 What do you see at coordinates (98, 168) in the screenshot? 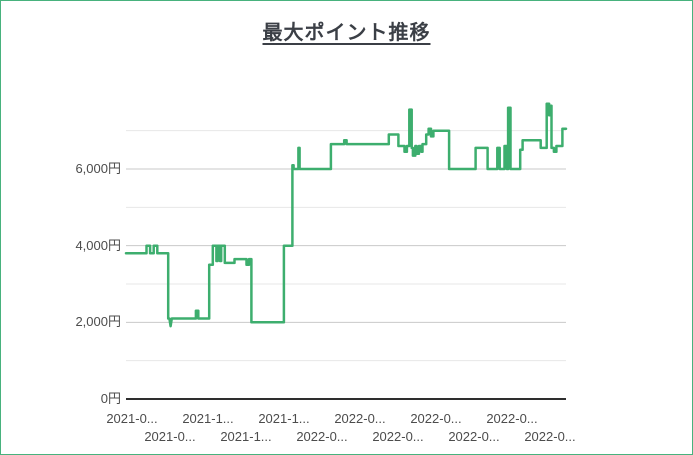
I see `y-axis-tick-label: 6,000円` at bounding box center [98, 168].